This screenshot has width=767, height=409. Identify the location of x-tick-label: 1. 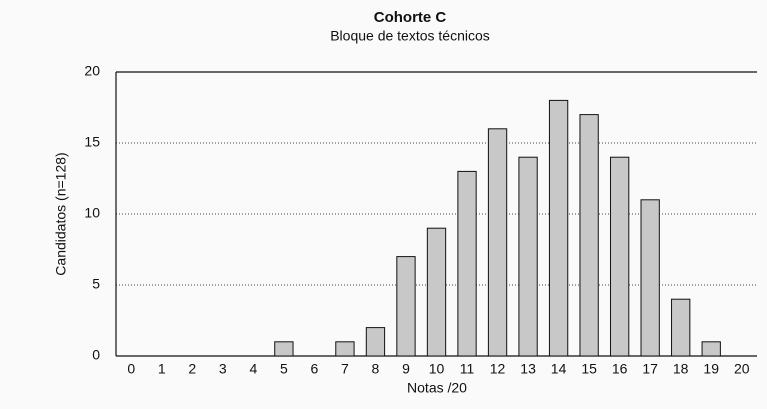
(162, 369).